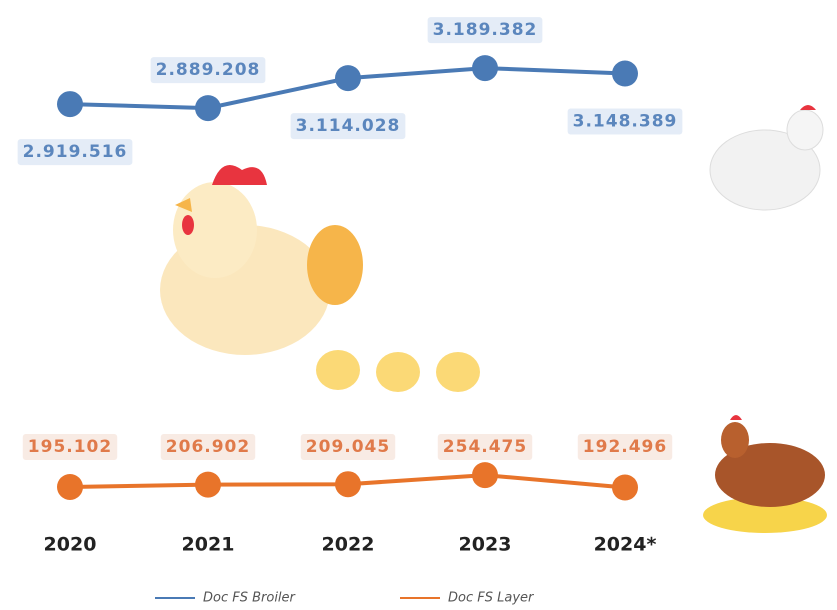 The height and width of the screenshot is (610, 837). I want to click on value-label: 3.189.382, so click(485, 30).